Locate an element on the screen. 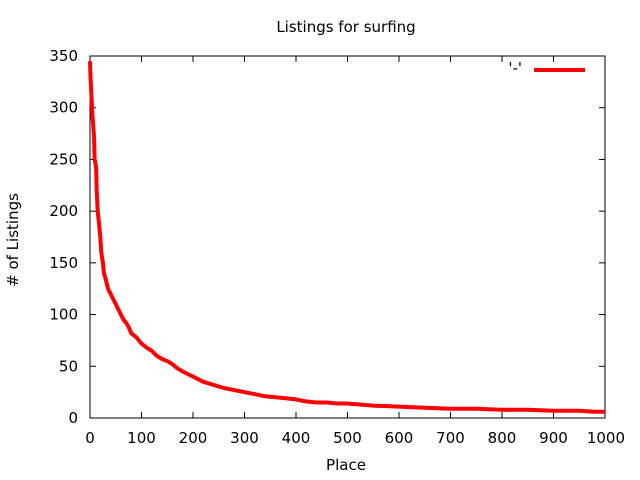 Image resolution: width=640 pixels, height=480 pixels. legend-label: '-' is located at coordinates (515, 68).